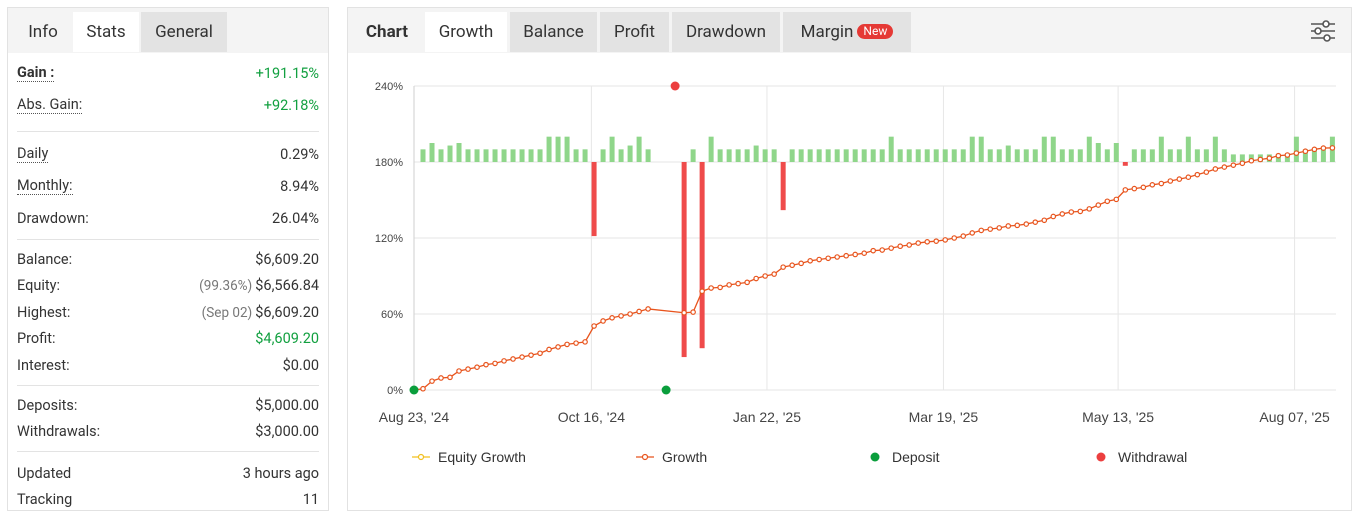  What do you see at coordinates (726, 32) in the screenshot?
I see `tab: Drawdown` at bounding box center [726, 32].